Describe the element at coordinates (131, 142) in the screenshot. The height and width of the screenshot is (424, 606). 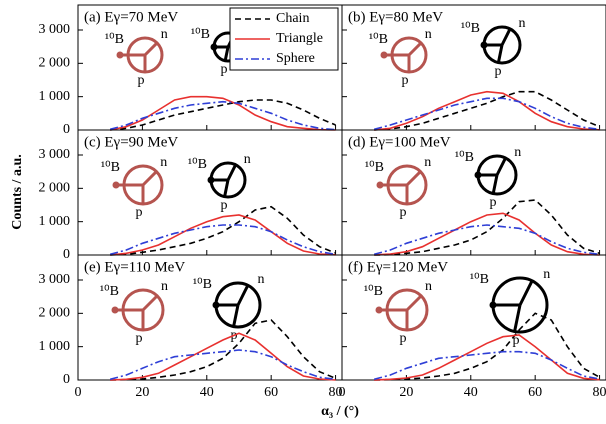
I see `panel-title: (c) Eγ=90 MeV` at that location.